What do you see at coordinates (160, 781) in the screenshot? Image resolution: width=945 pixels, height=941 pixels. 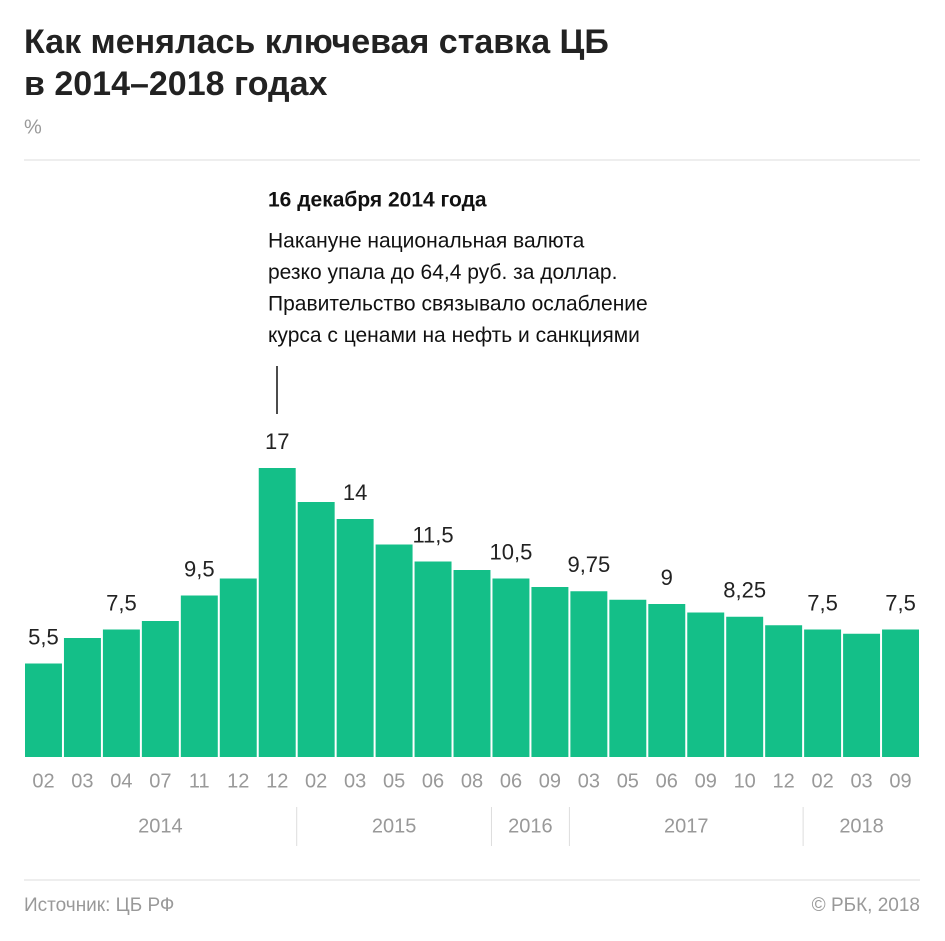 I see `x-tick-label: 07` at bounding box center [160, 781].